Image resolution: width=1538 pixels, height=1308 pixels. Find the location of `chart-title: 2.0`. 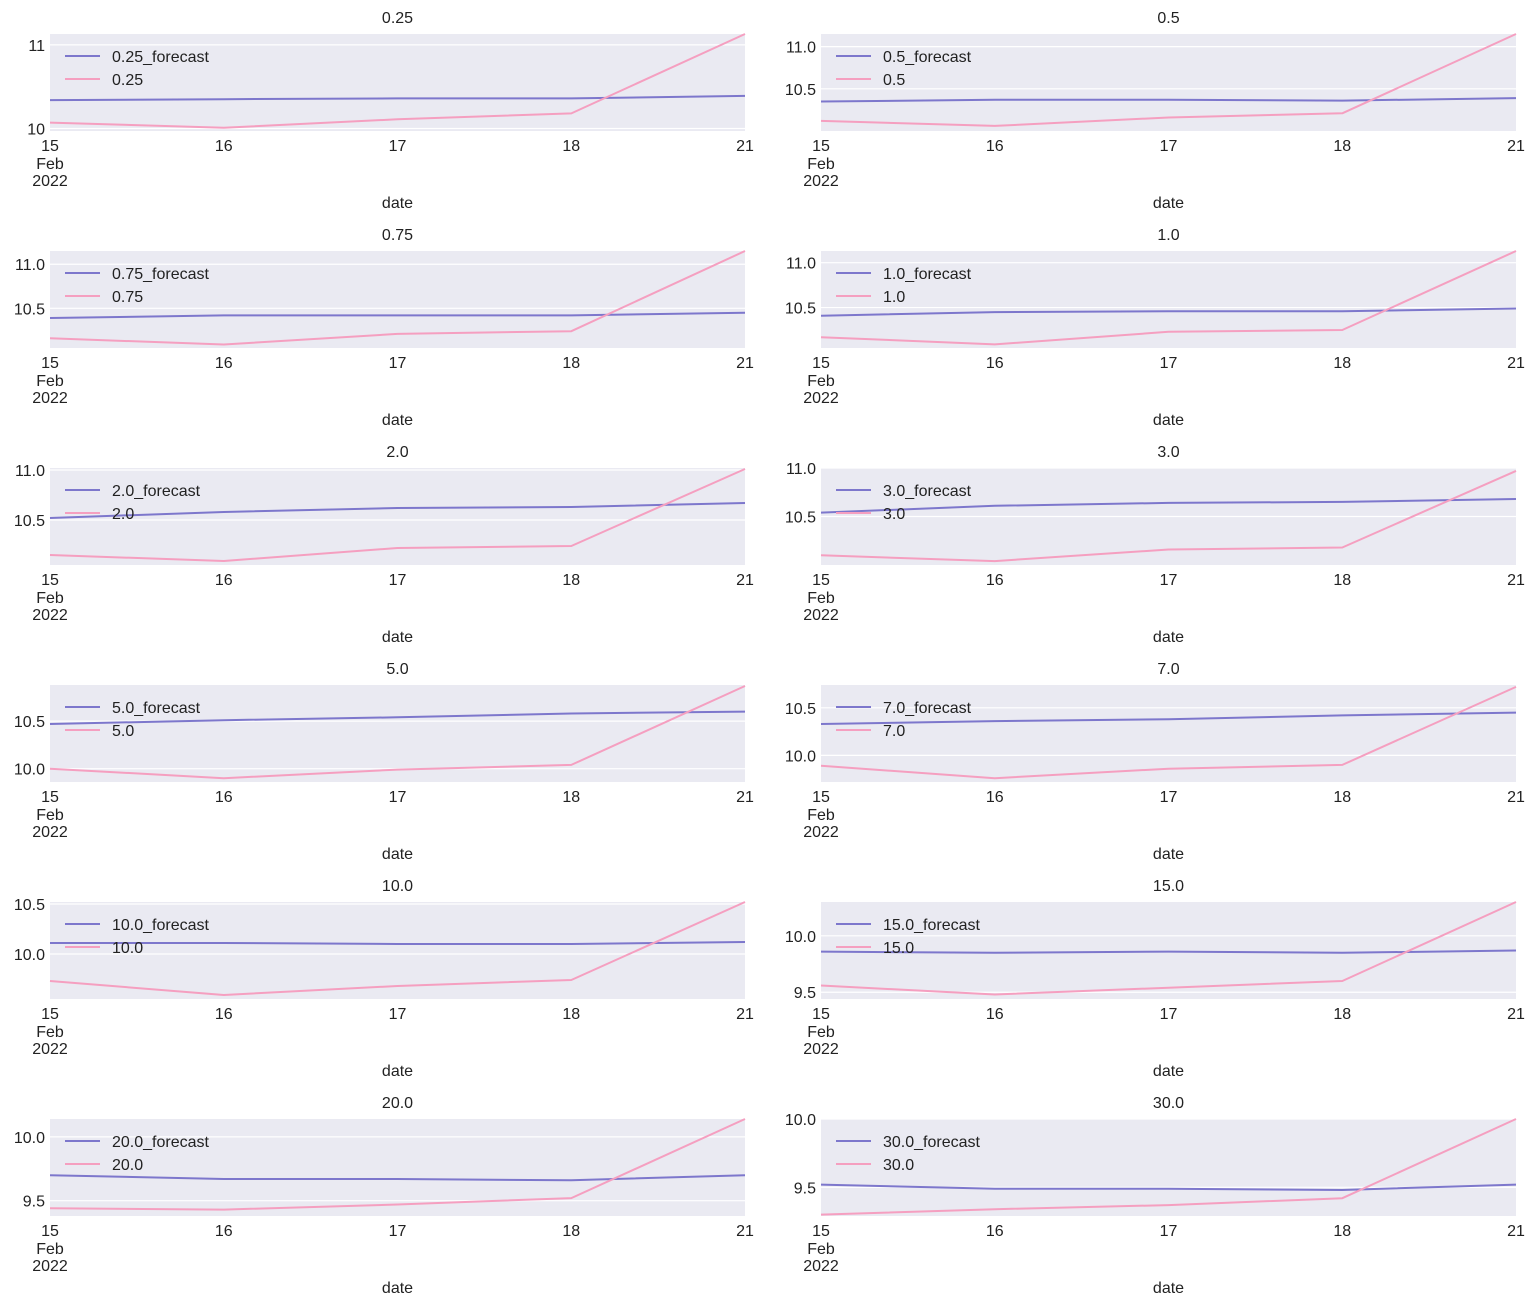

chart-title: 2.0 is located at coordinates (397, 452).